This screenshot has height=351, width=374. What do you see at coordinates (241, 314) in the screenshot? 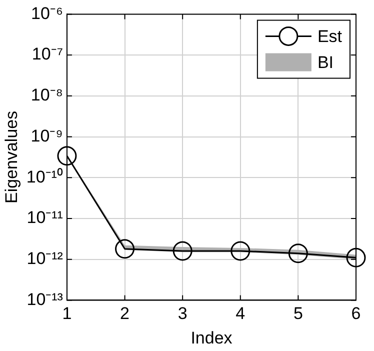
I see `x-tick-label: 4` at bounding box center [241, 314].